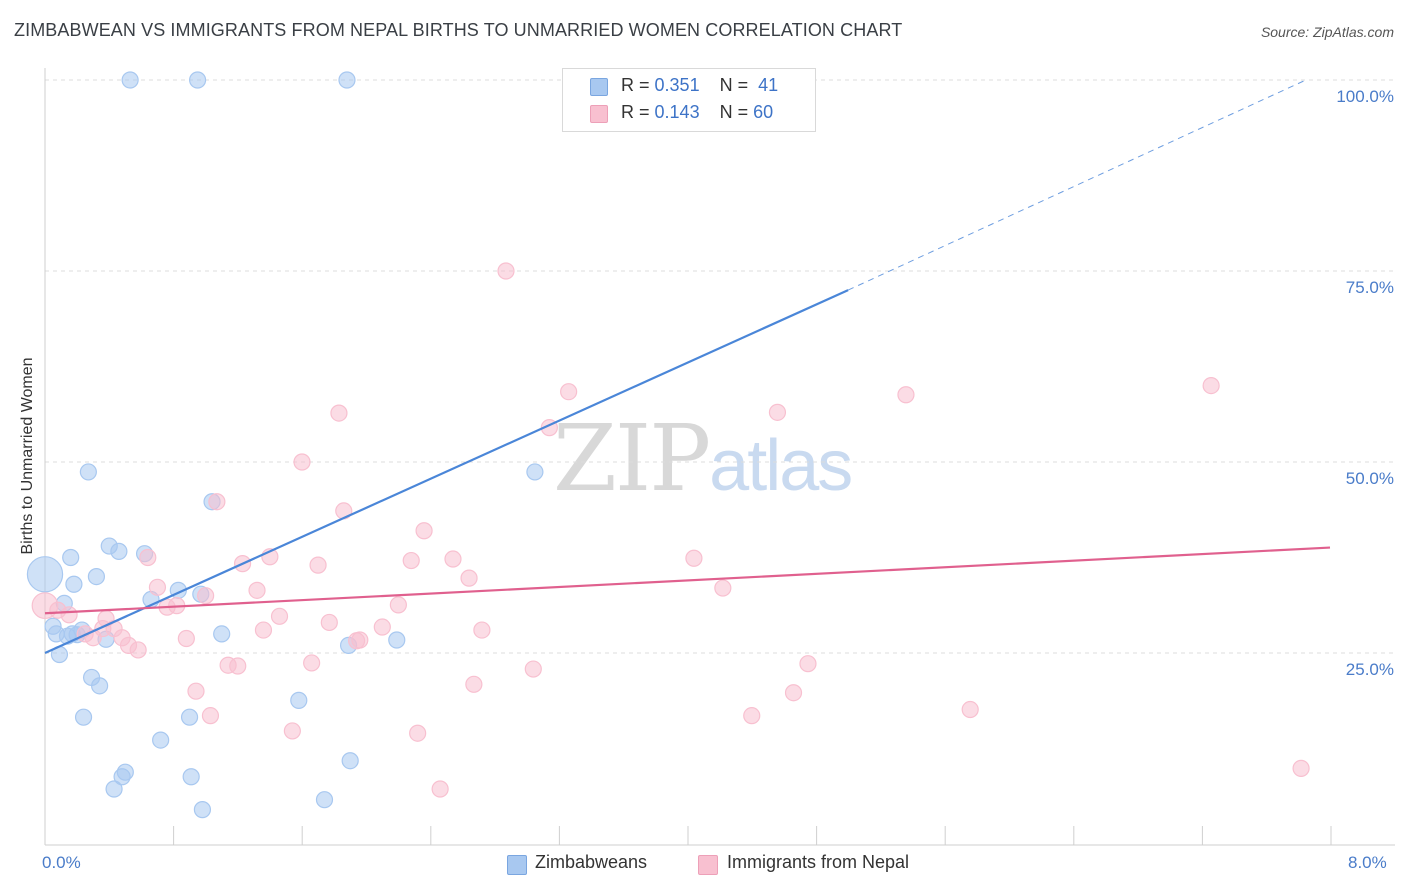  What do you see at coordinates (1367, 862) in the screenshot?
I see `x-tick-label-max: 8.0%` at bounding box center [1367, 862].